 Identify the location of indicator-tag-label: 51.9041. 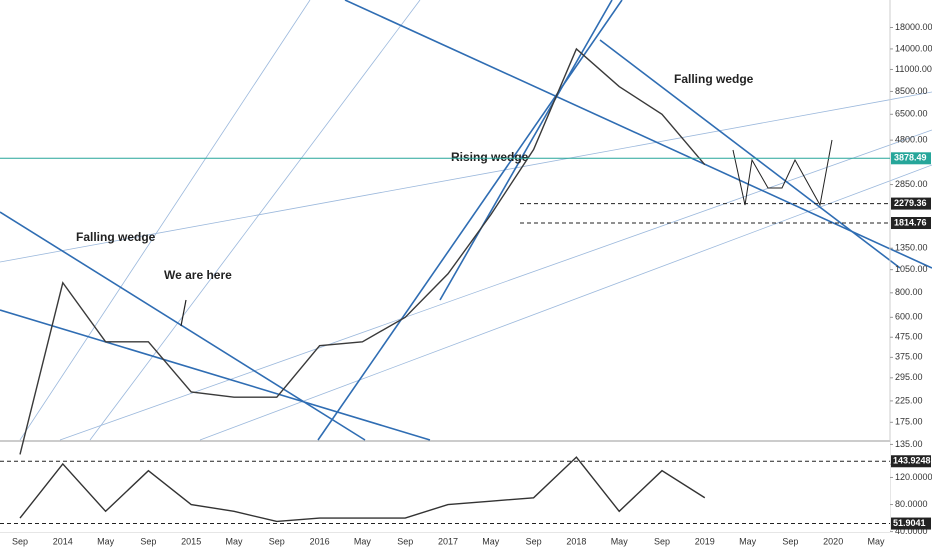
(909, 523).